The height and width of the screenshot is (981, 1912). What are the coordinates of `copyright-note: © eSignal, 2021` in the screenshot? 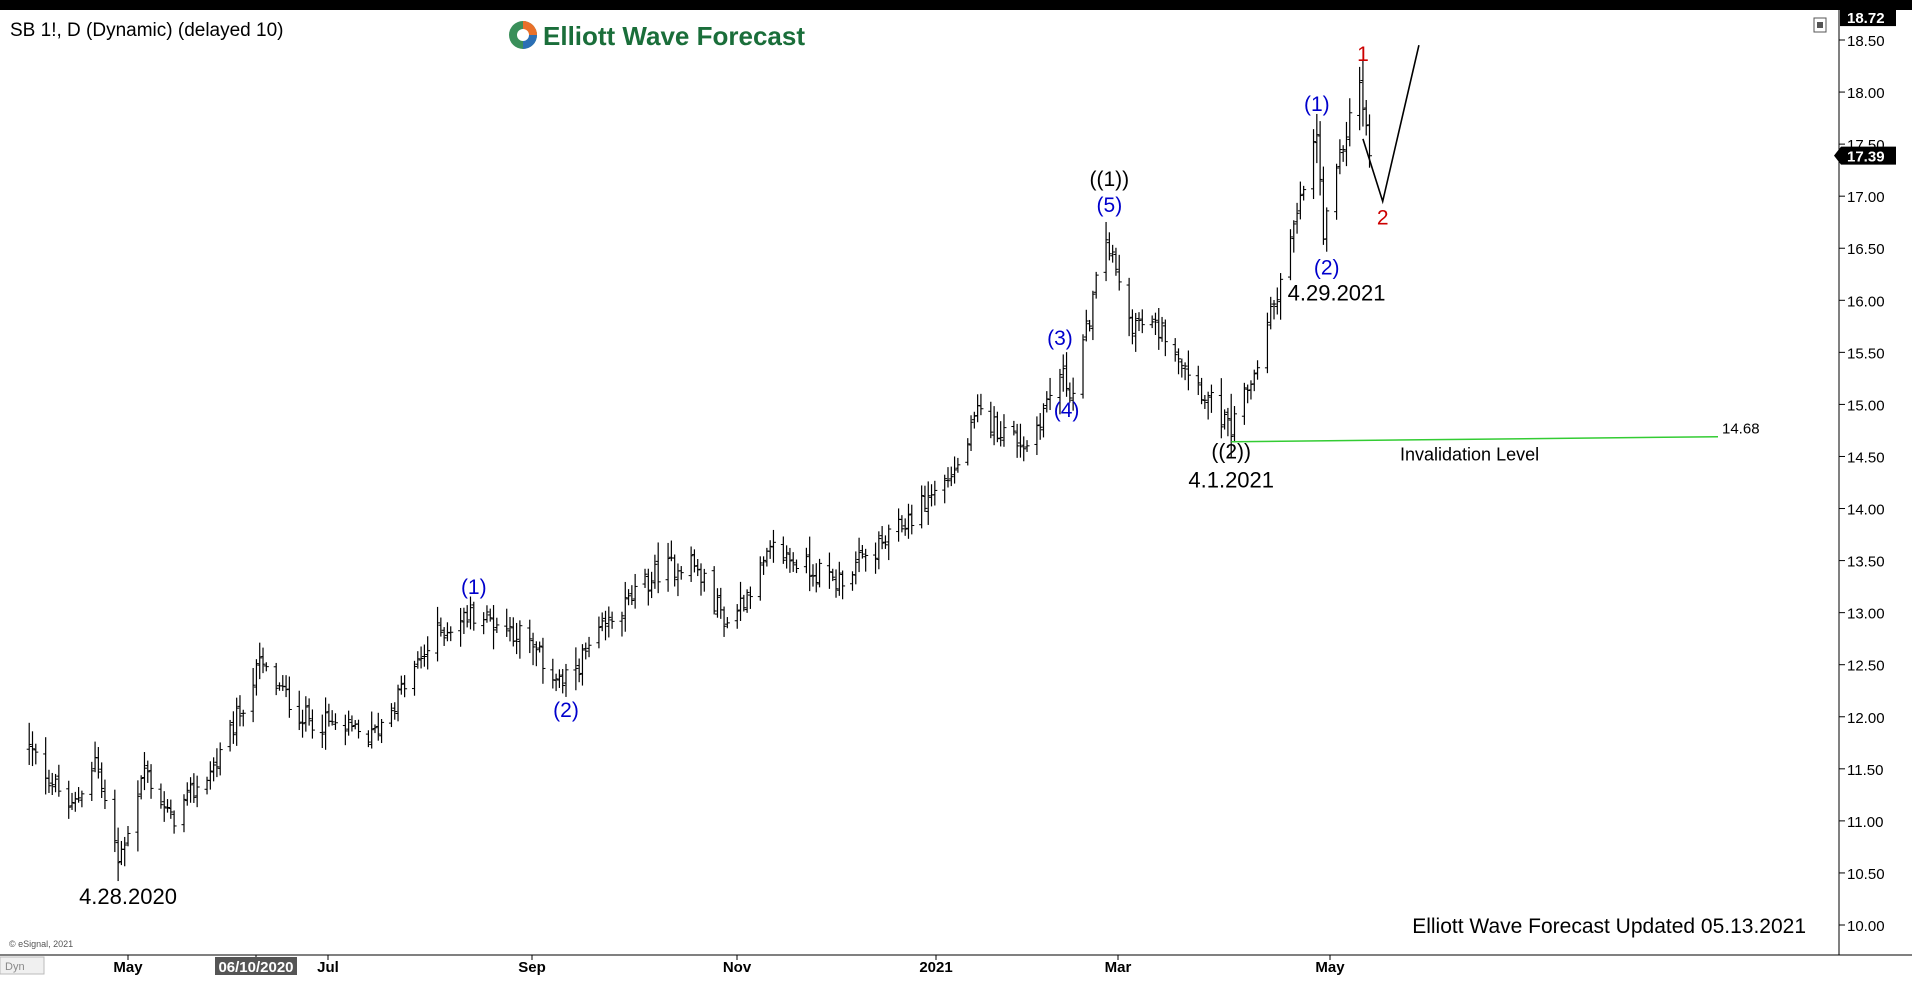 It's located at (41, 944).